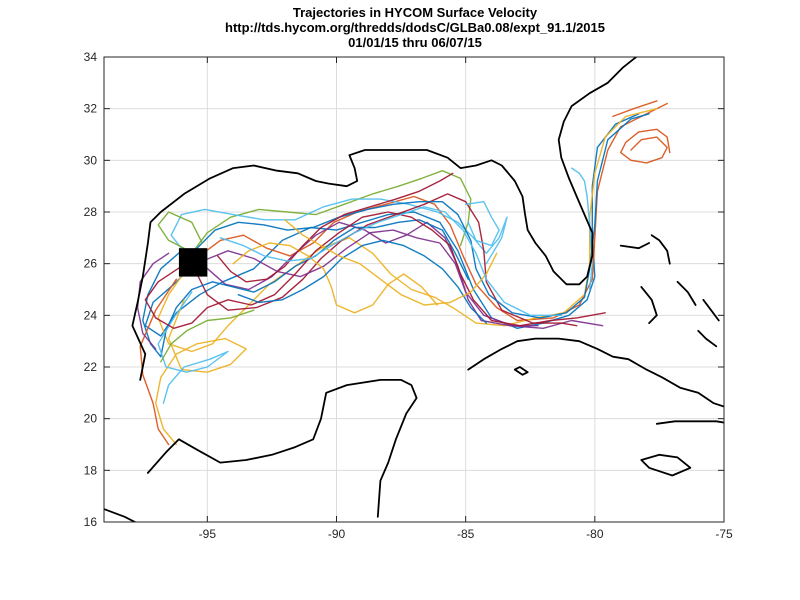  What do you see at coordinates (91, 315) in the screenshot?
I see `y-tick-label: 24` at bounding box center [91, 315].